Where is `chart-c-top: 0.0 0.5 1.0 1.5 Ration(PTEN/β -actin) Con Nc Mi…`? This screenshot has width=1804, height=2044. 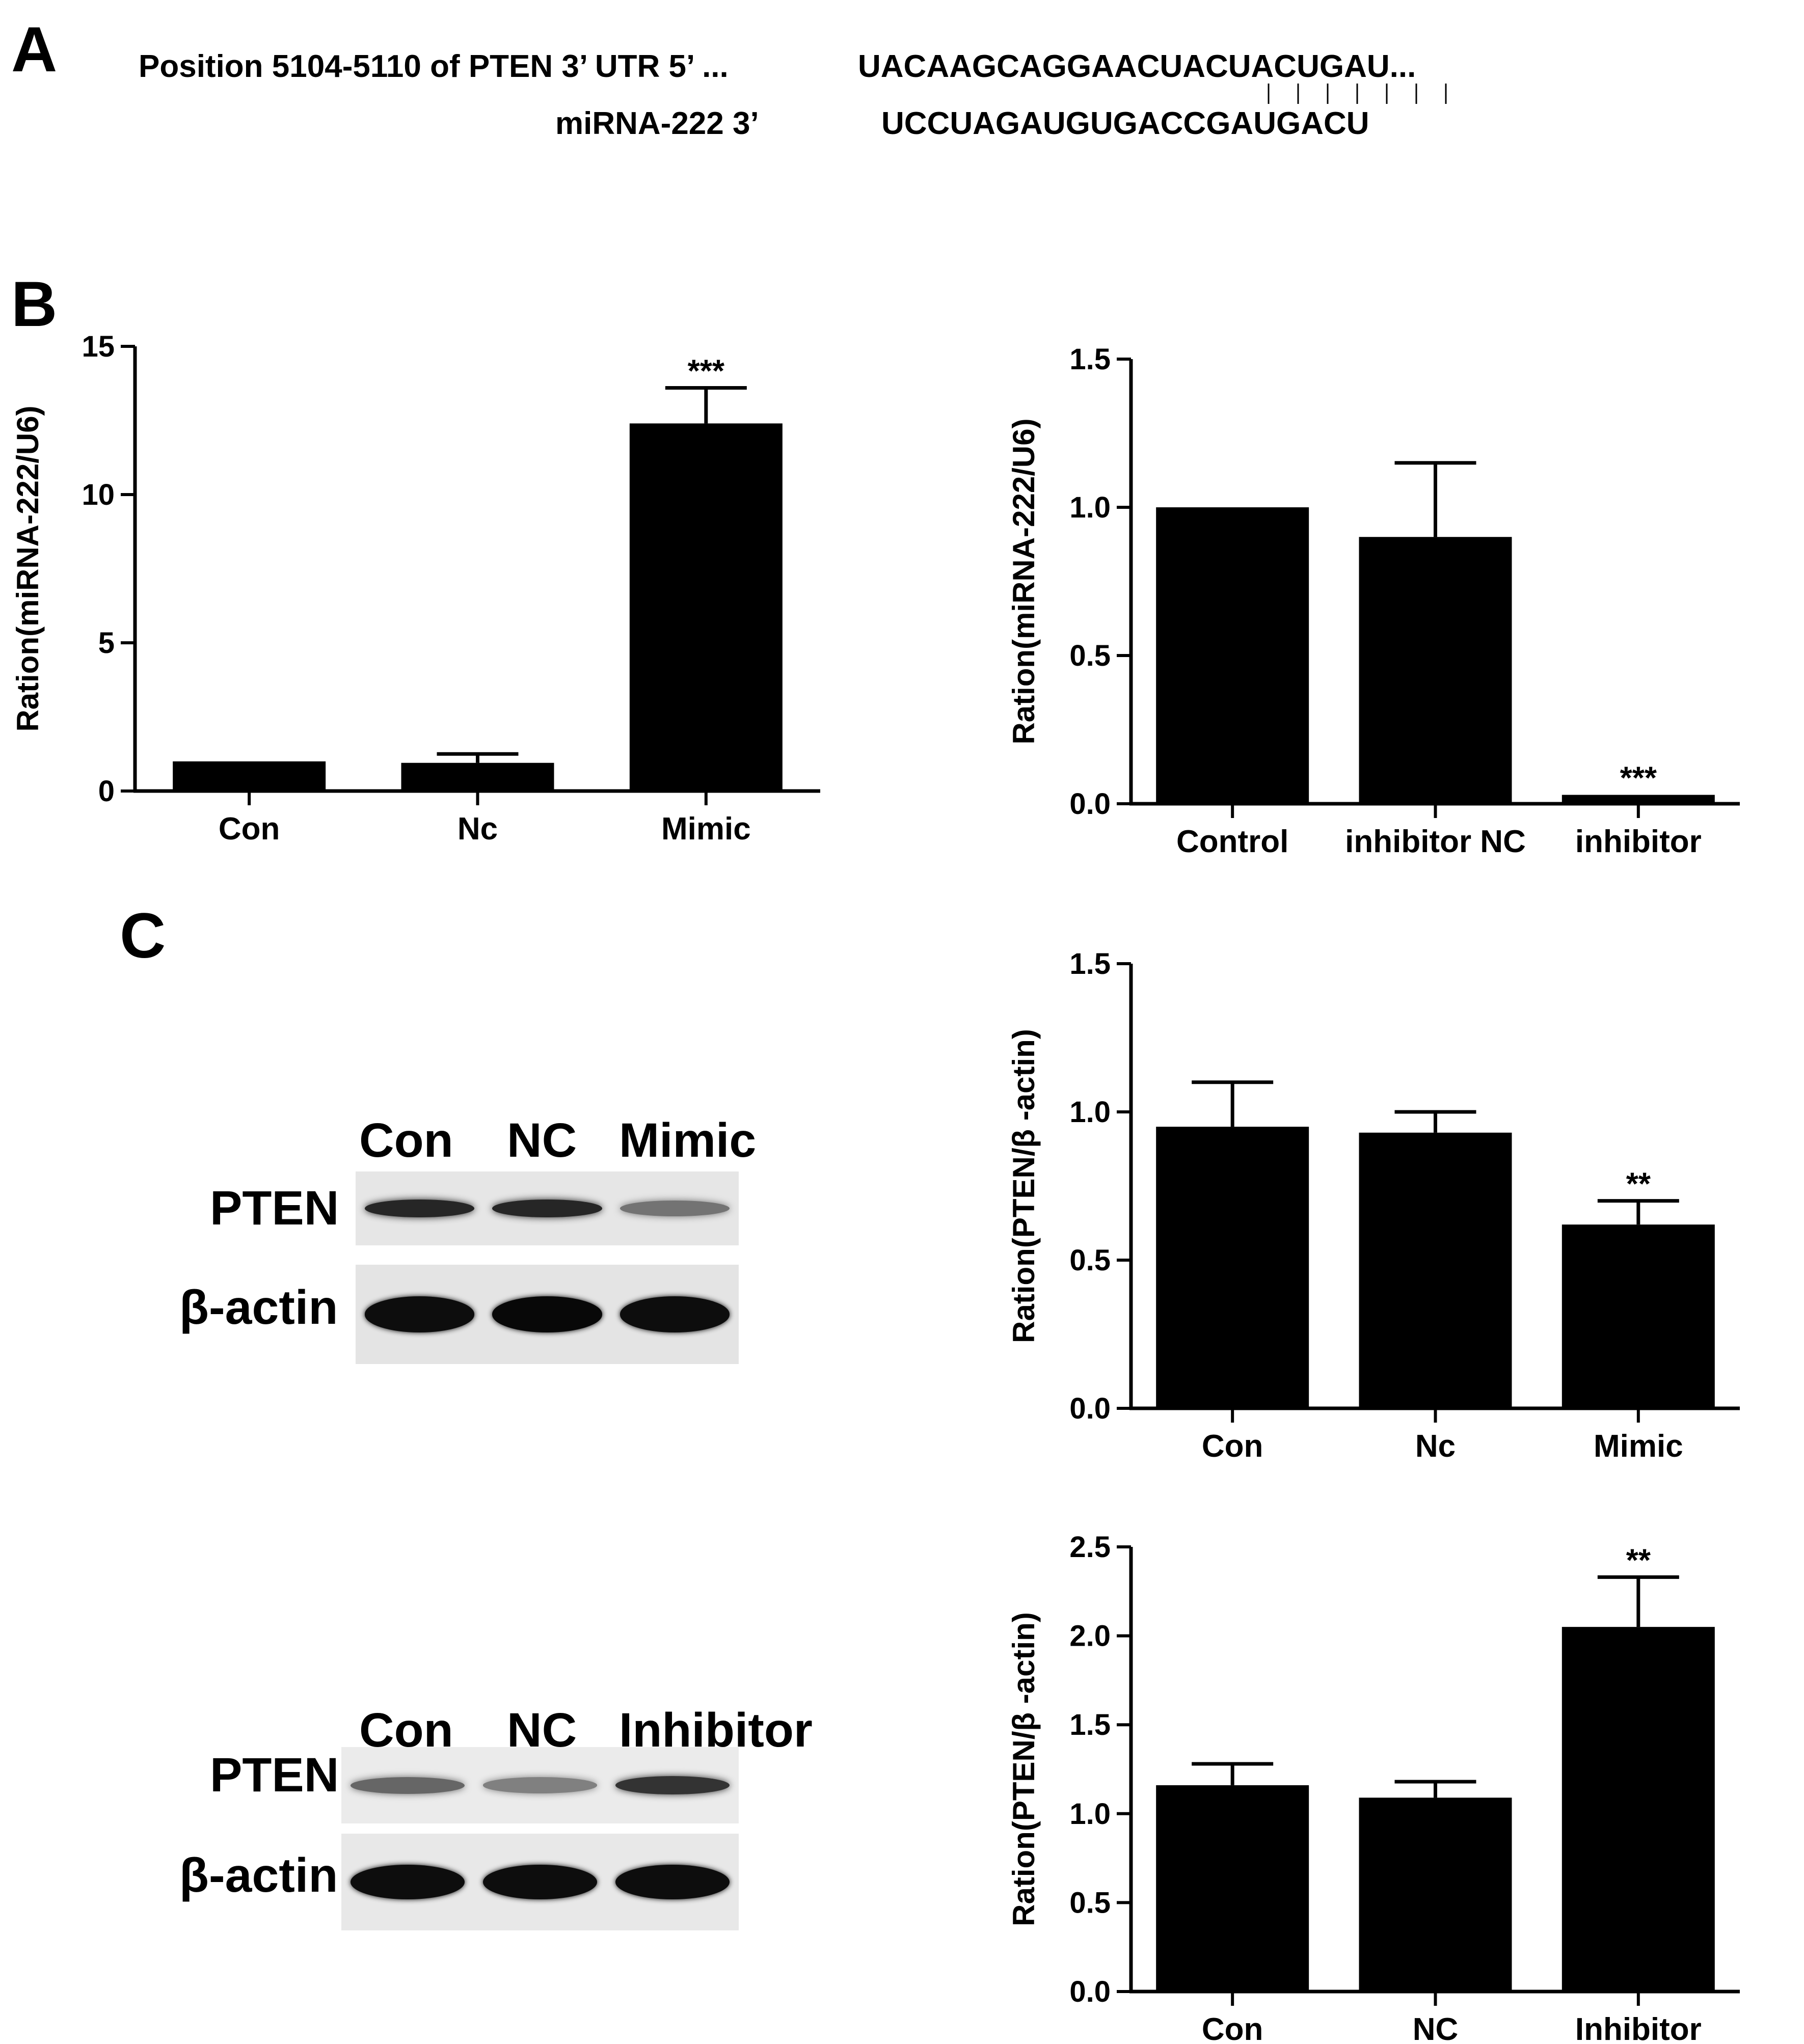 chart-c-top: 0.0 0.5 1.0 1.5 Ration(PTEN/β -actin) Con Nc Mi… is located at coordinates (1373, 1205).